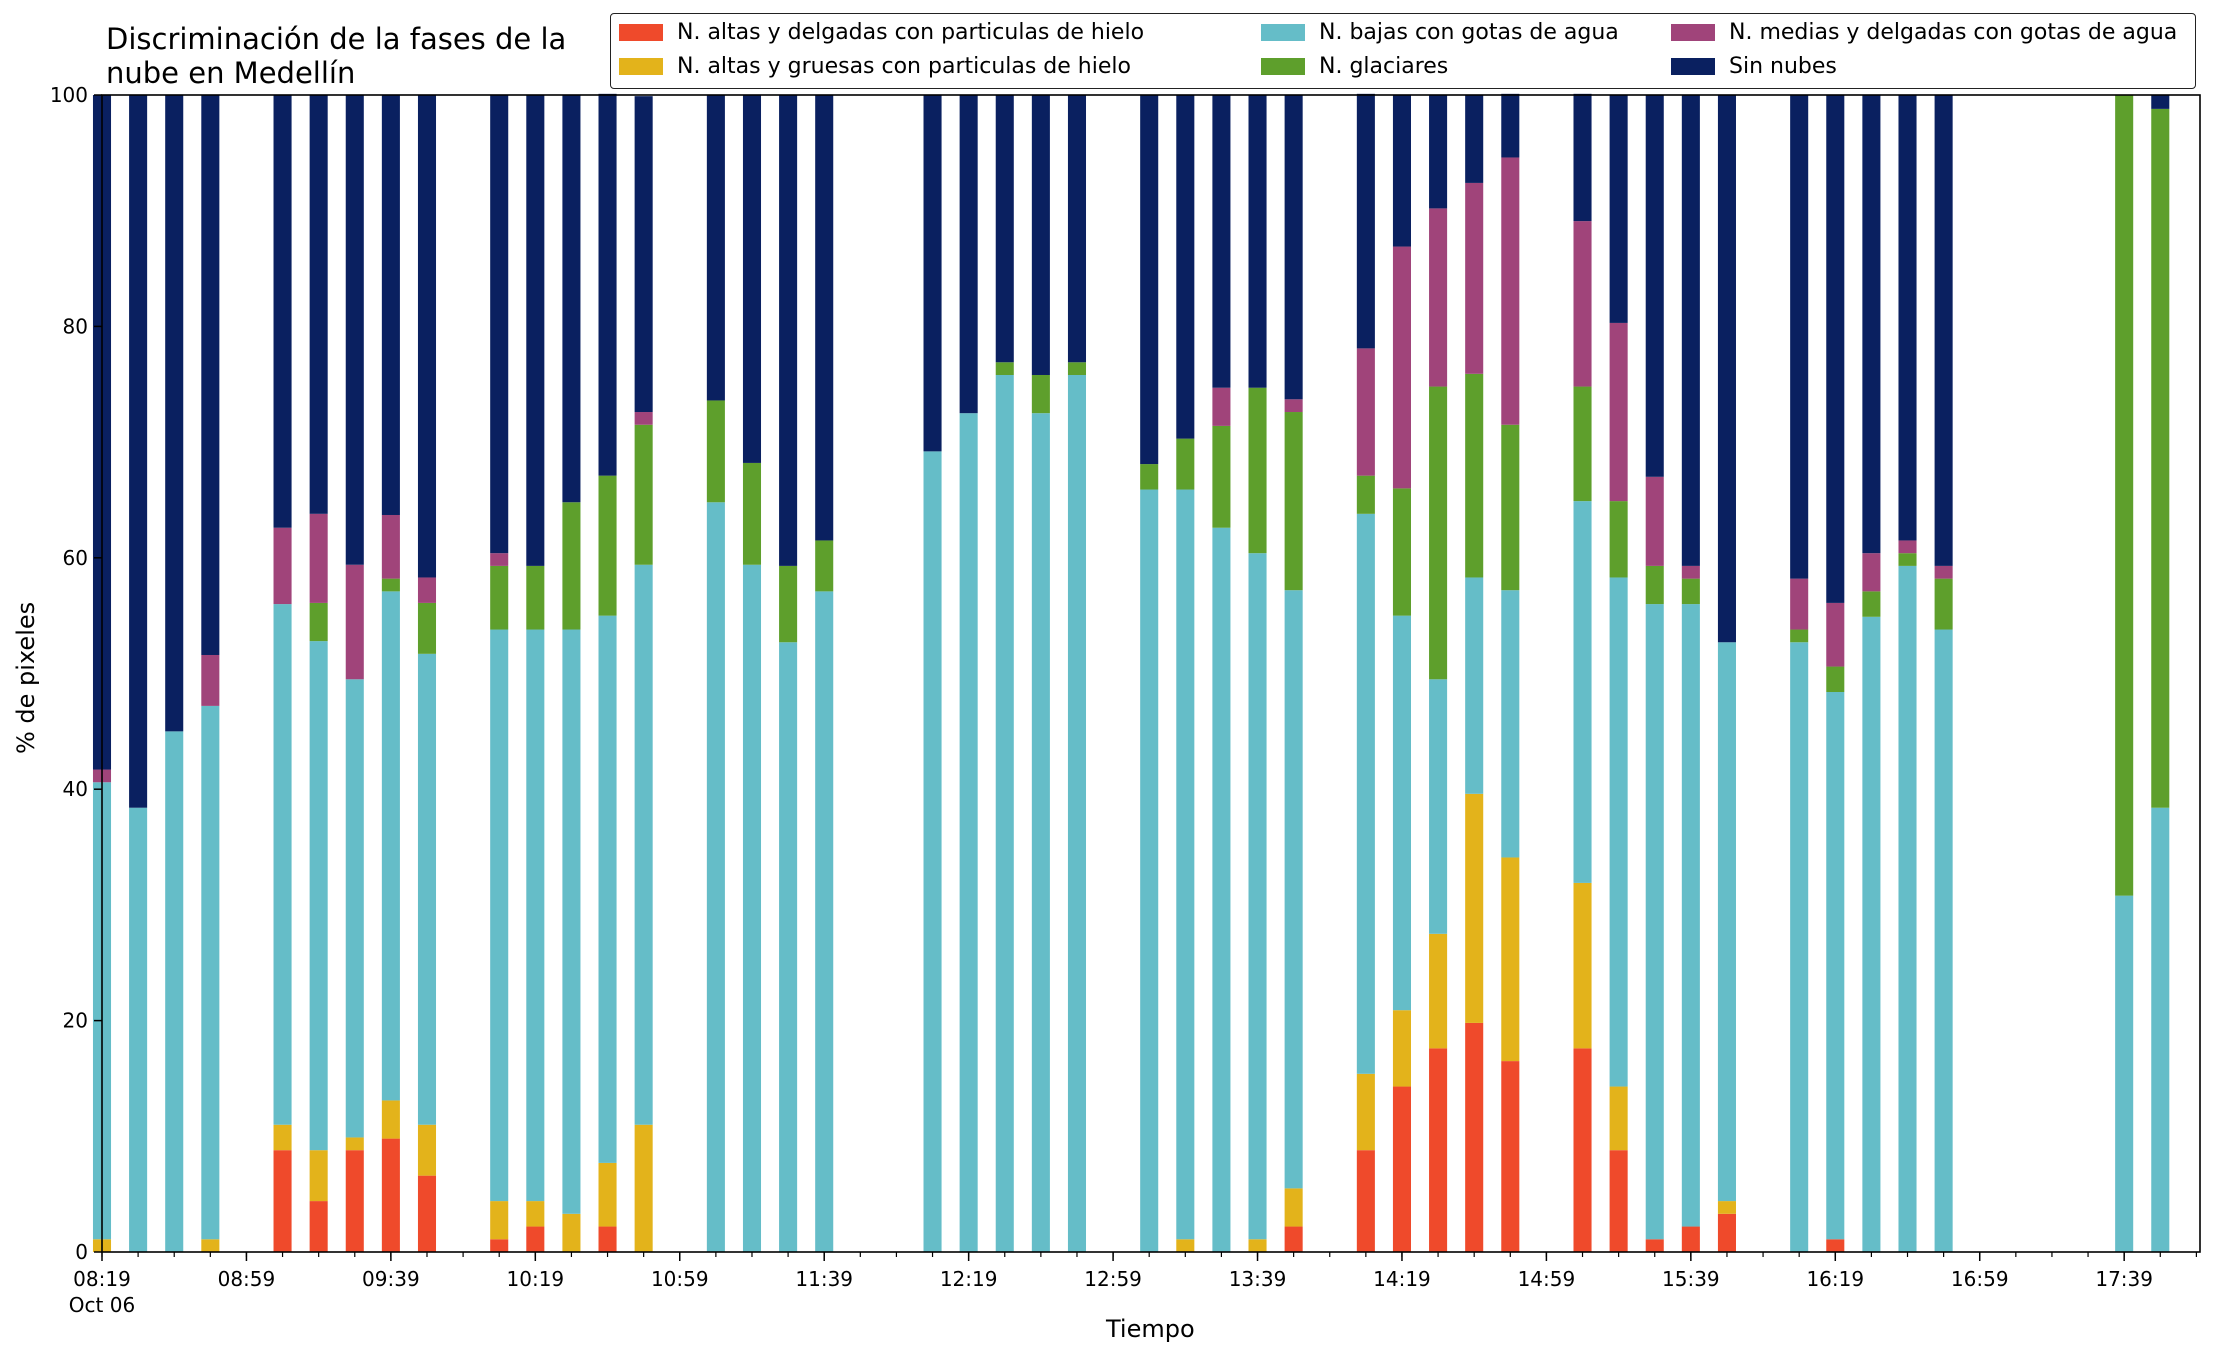  Describe the element at coordinates (75, 326) in the screenshot. I see `y-tick-label: 80` at that location.